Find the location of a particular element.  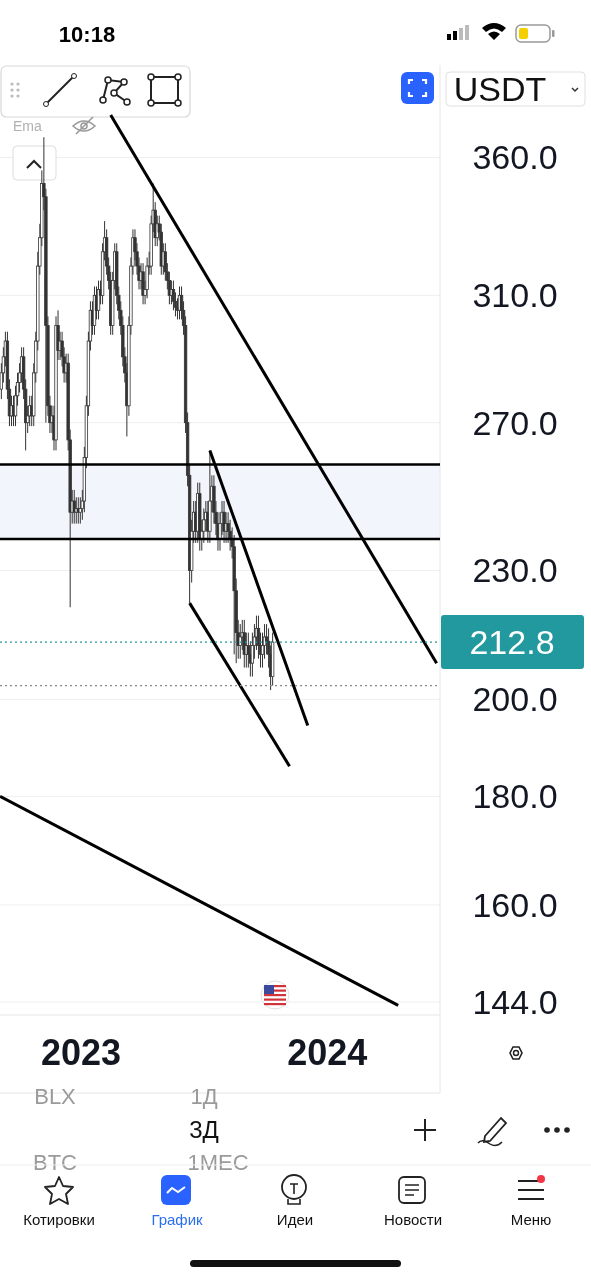

text: Новости is located at coordinates (413, 1219).